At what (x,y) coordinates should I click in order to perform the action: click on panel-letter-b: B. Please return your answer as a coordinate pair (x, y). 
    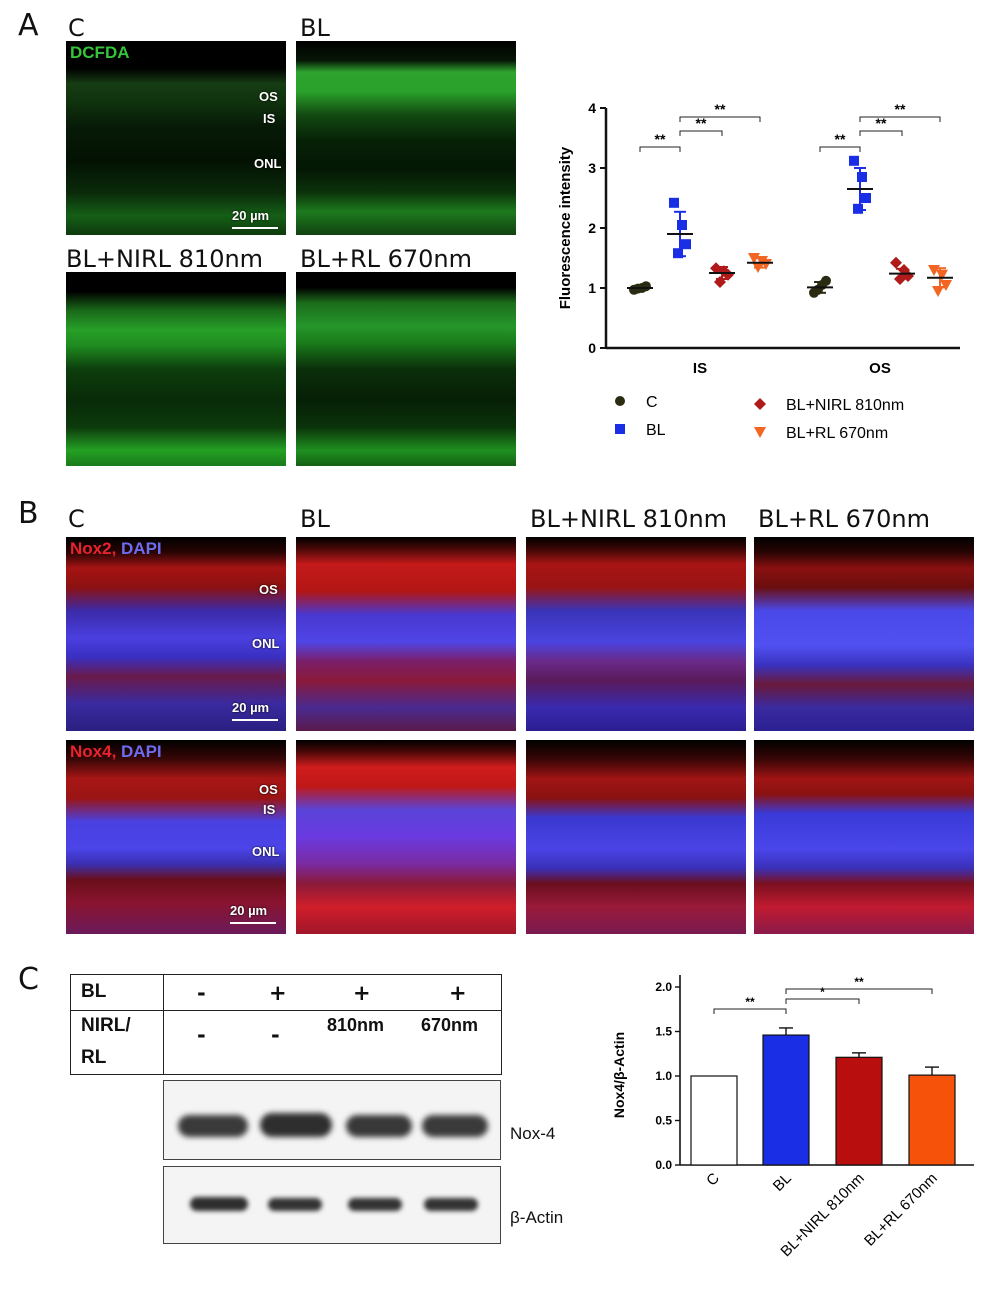
    Looking at the image, I should click on (28, 513).